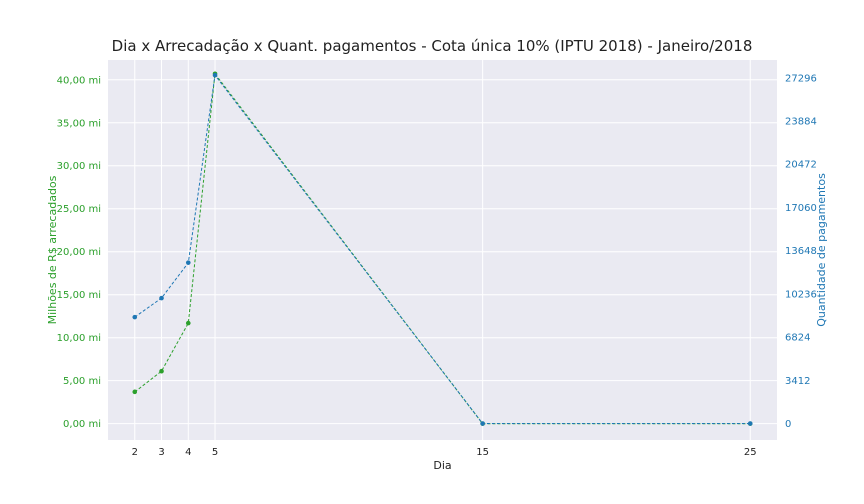 The width and height of the screenshot is (864, 504). What do you see at coordinates (79, 166) in the screenshot?
I see `y-left-tick-label: 30,00 mi` at bounding box center [79, 166].